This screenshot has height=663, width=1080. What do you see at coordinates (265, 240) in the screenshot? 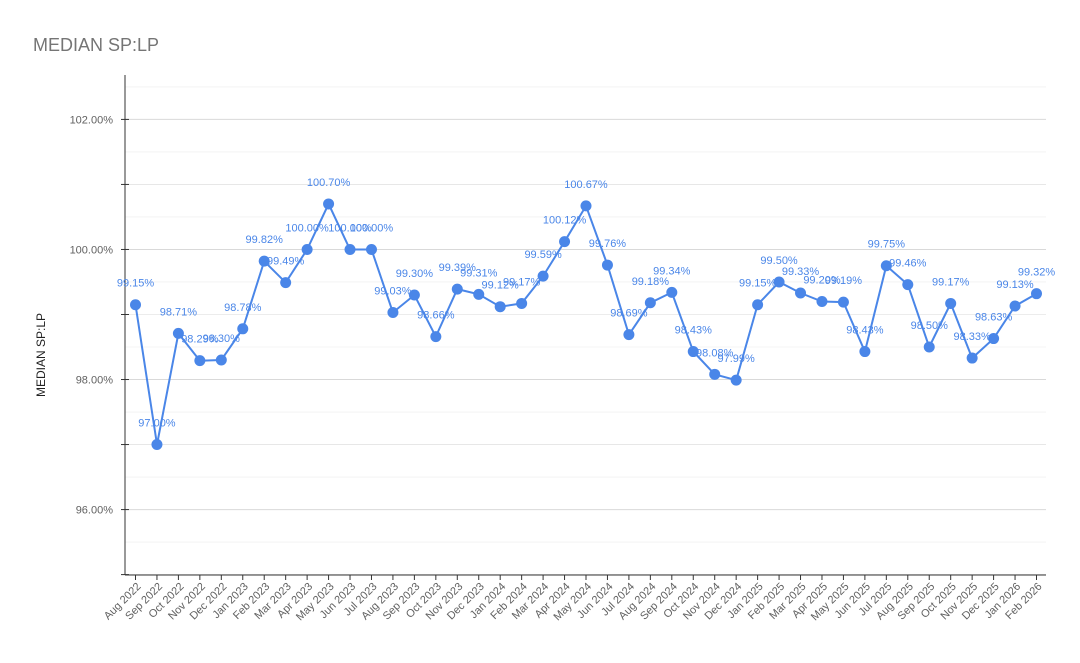
I see `data-label: 99.82%` at bounding box center [265, 240].